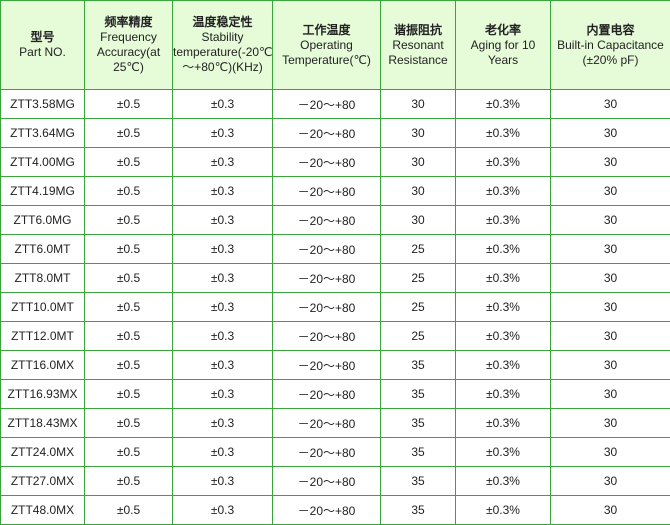  I want to click on cell-part-no: ZTT24.0MX, so click(42, 452).